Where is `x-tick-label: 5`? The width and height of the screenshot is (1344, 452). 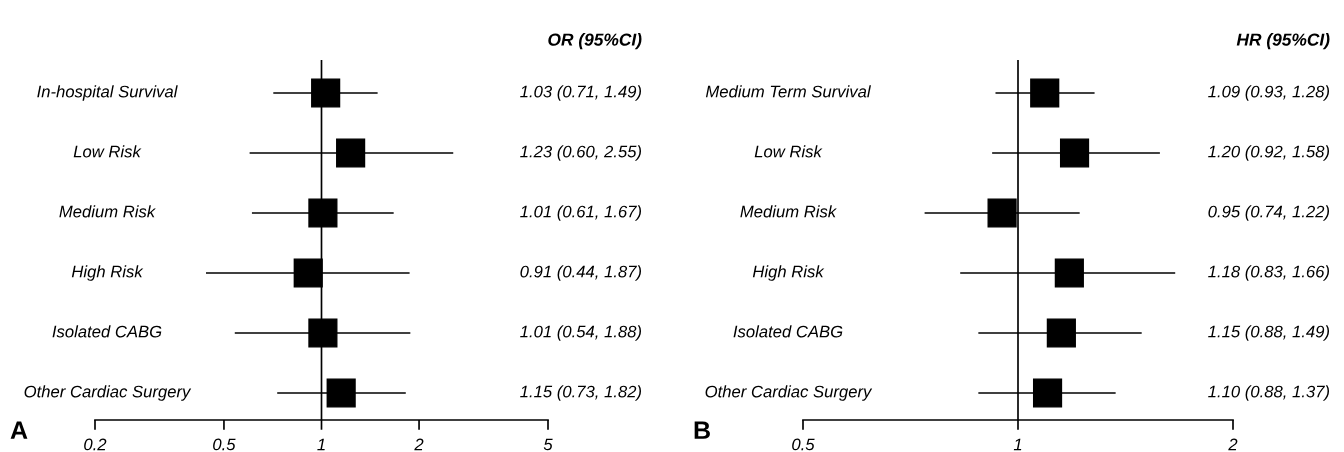 x-tick-label: 5 is located at coordinates (548, 444).